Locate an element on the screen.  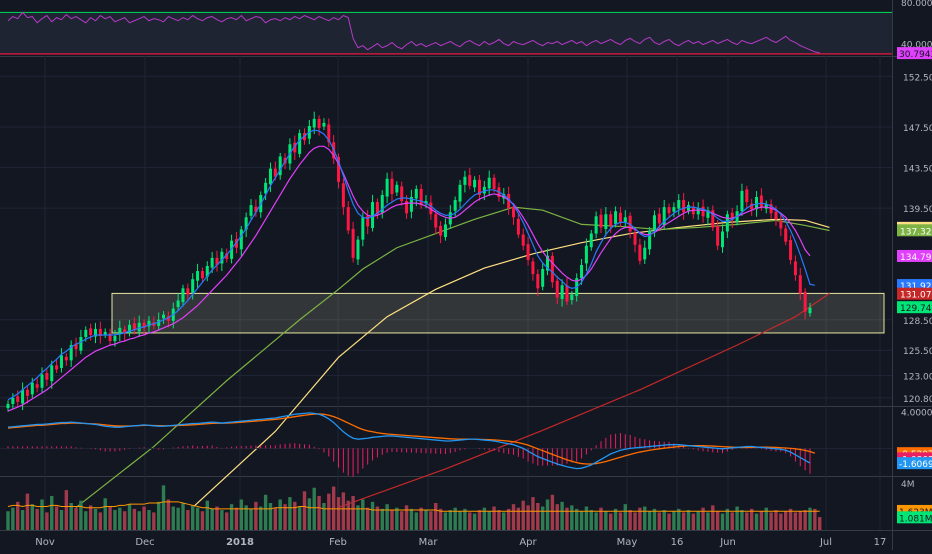
price-axis-label: 143.50 is located at coordinates (917, 170).